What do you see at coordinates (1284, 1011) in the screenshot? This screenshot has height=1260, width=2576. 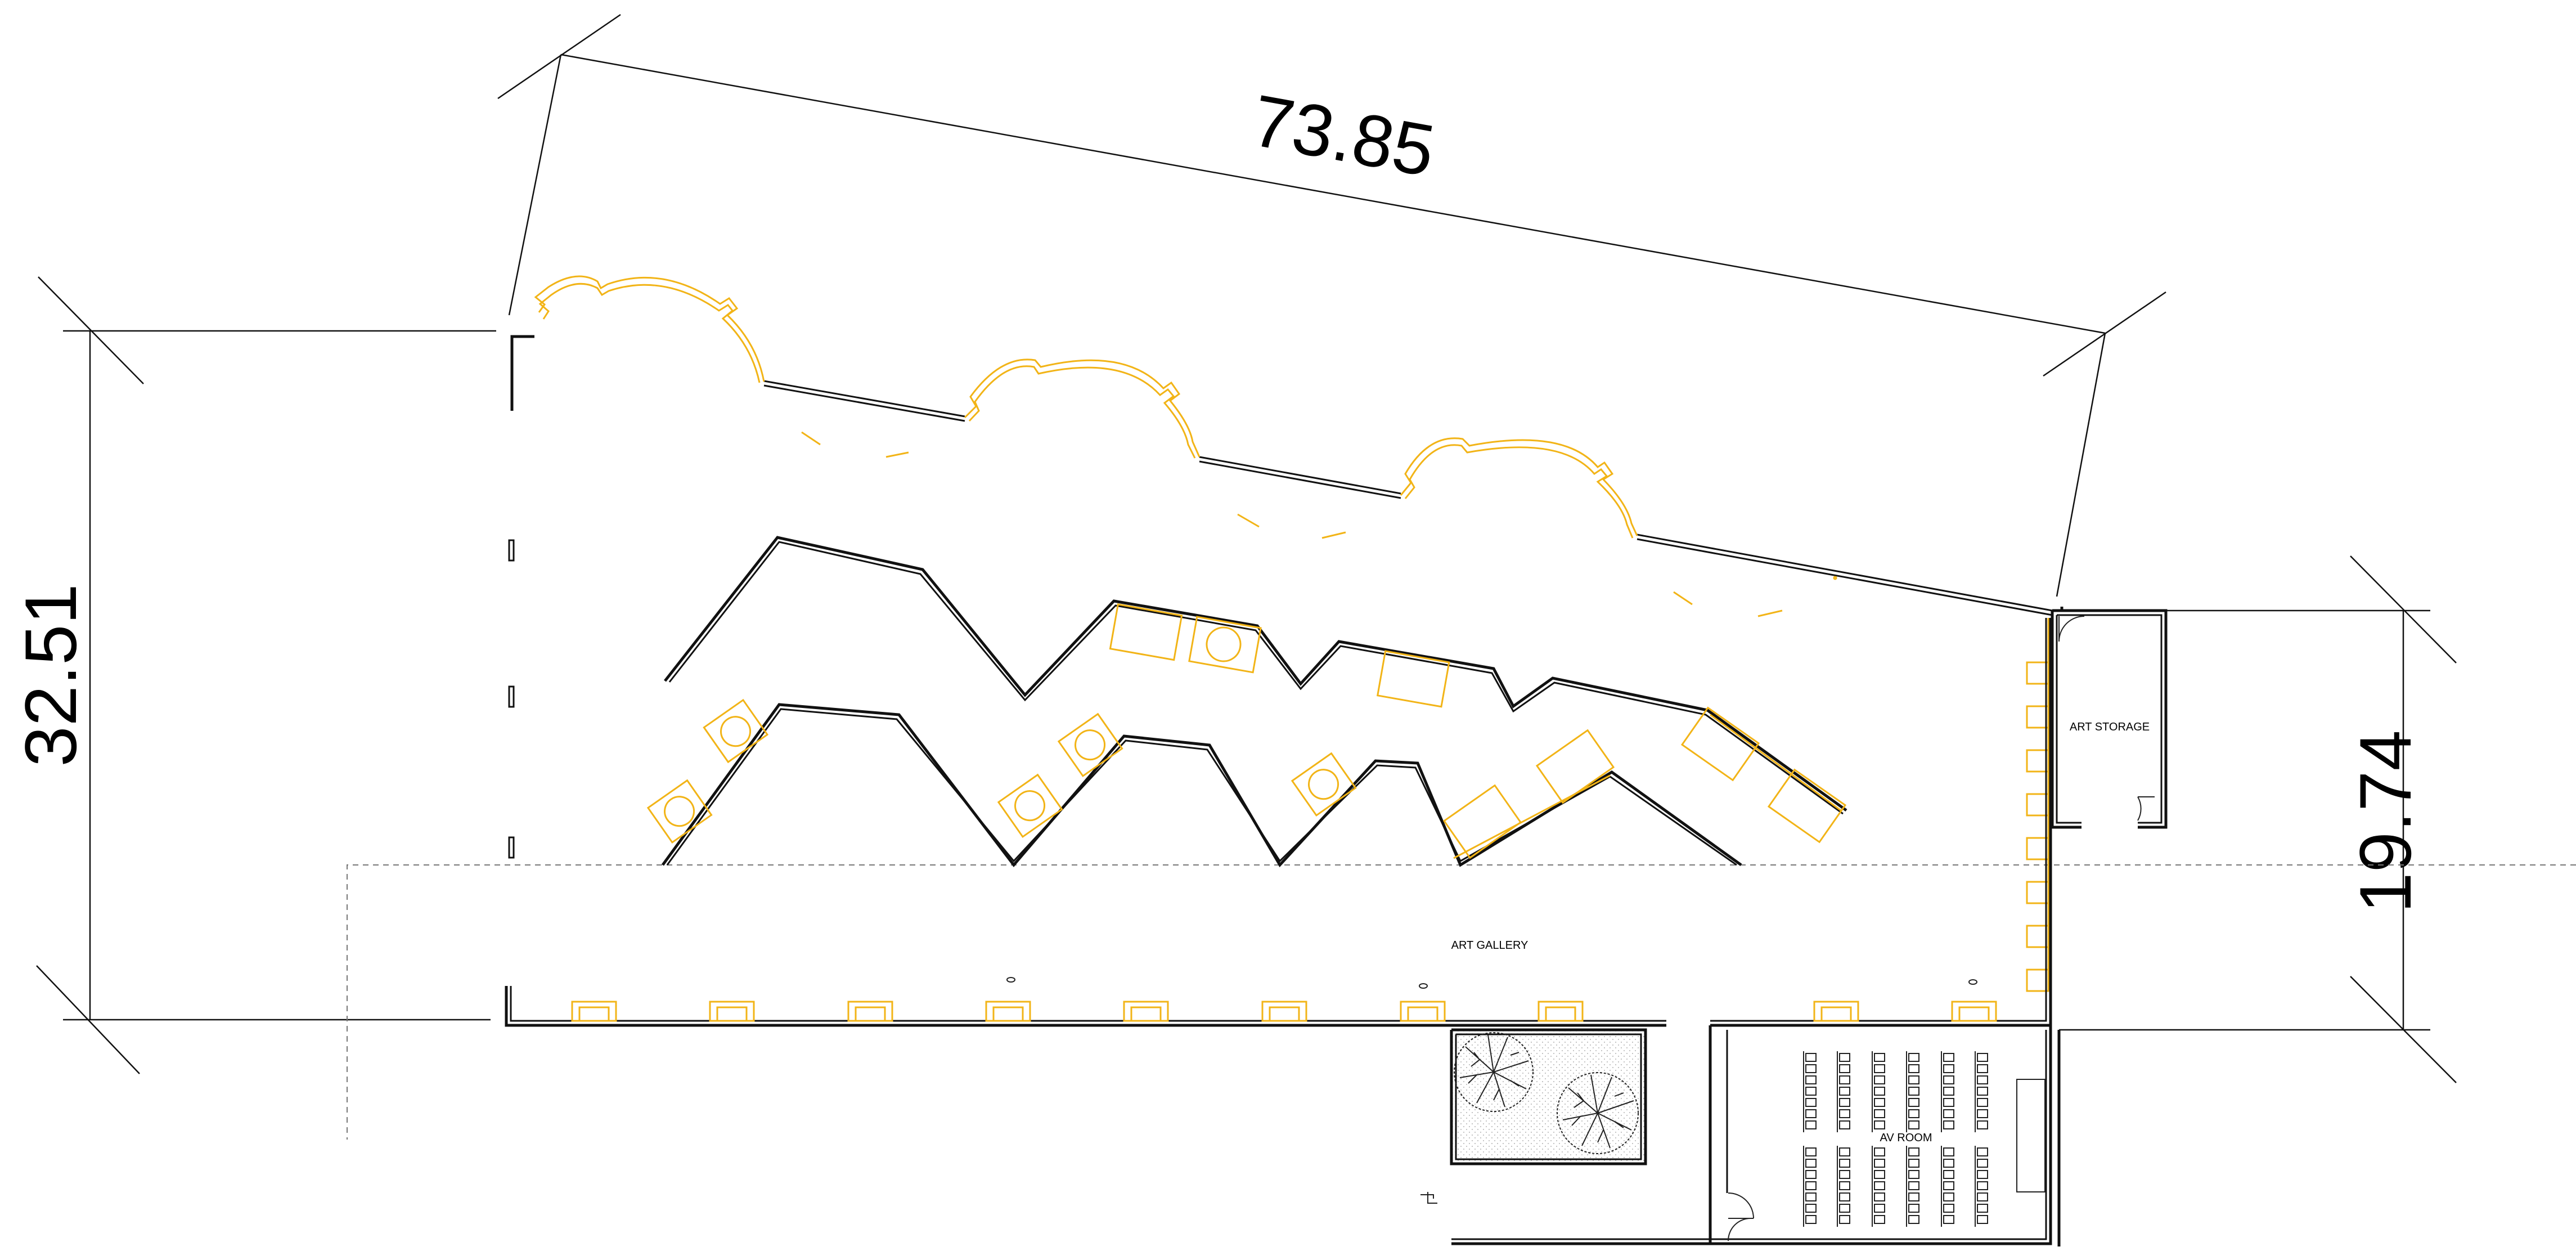 I see `wall-niches` at bounding box center [1284, 1011].